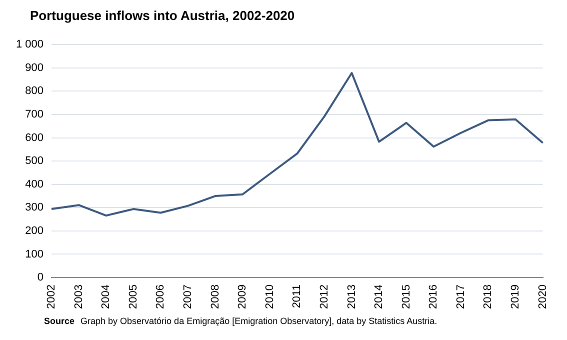 The image size is (567, 340). Describe the element at coordinates (78, 297) in the screenshot. I see `x-tick-label: 2003` at that location.